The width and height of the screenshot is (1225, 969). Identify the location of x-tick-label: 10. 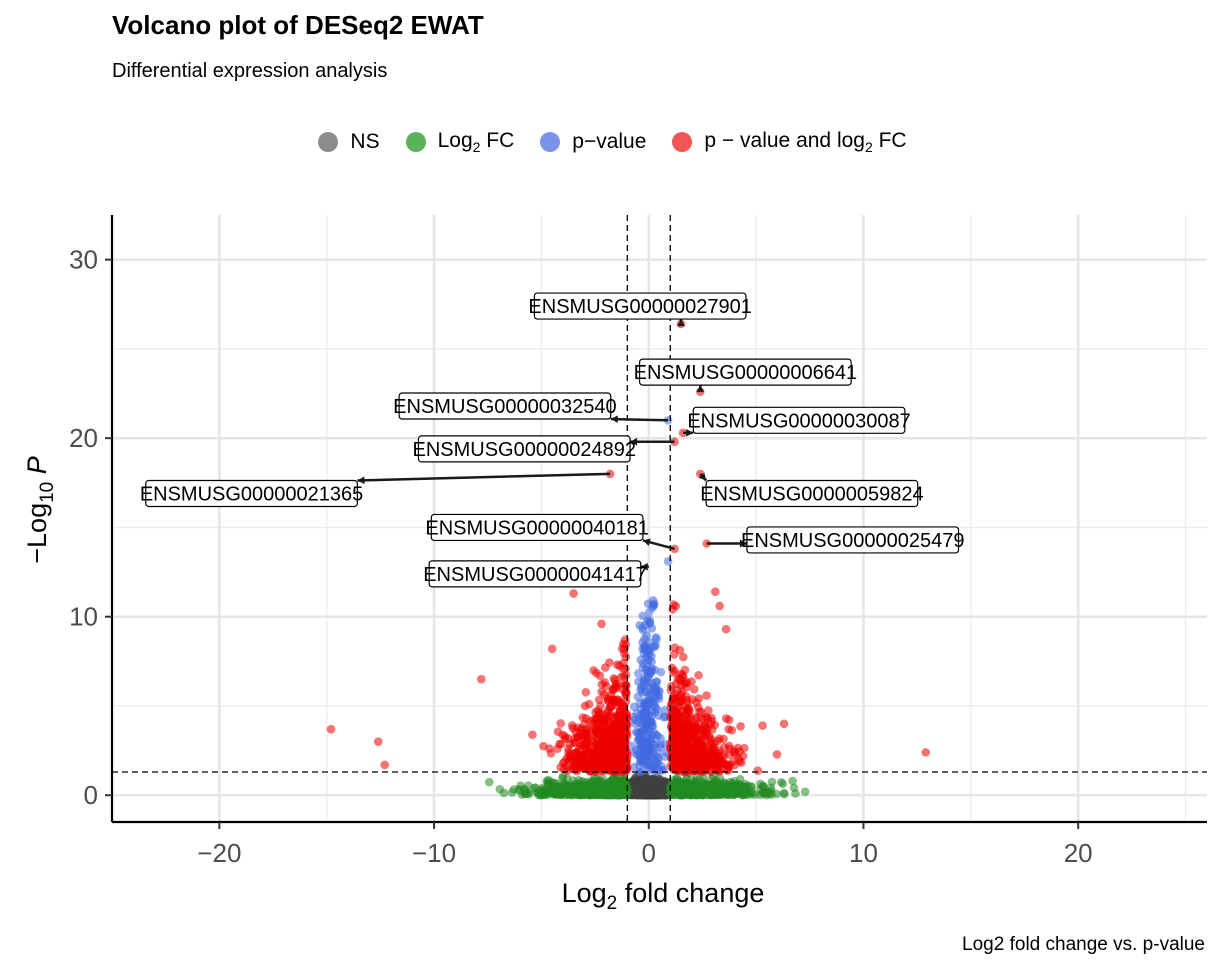
(863, 853).